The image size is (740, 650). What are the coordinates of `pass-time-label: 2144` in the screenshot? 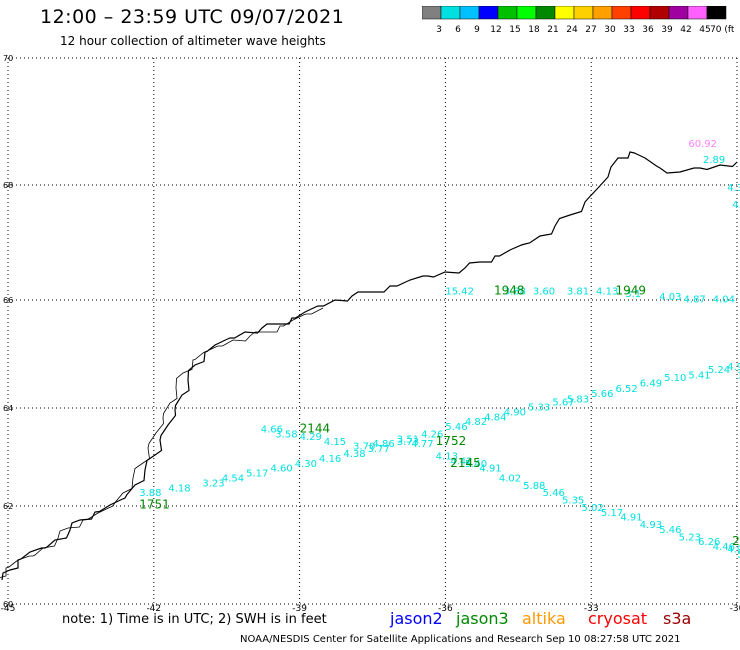 It's located at (315, 429).